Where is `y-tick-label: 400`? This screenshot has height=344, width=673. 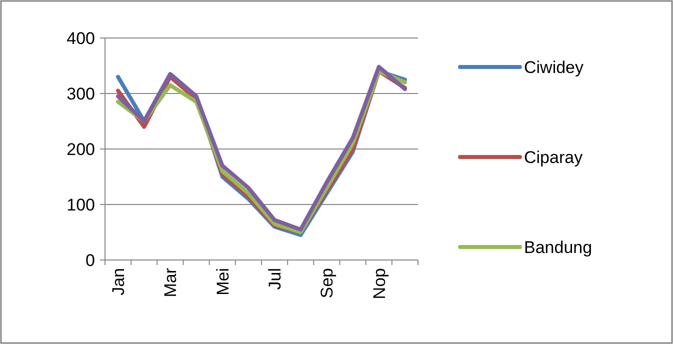 y-tick-label: 400 is located at coordinates (80, 38).